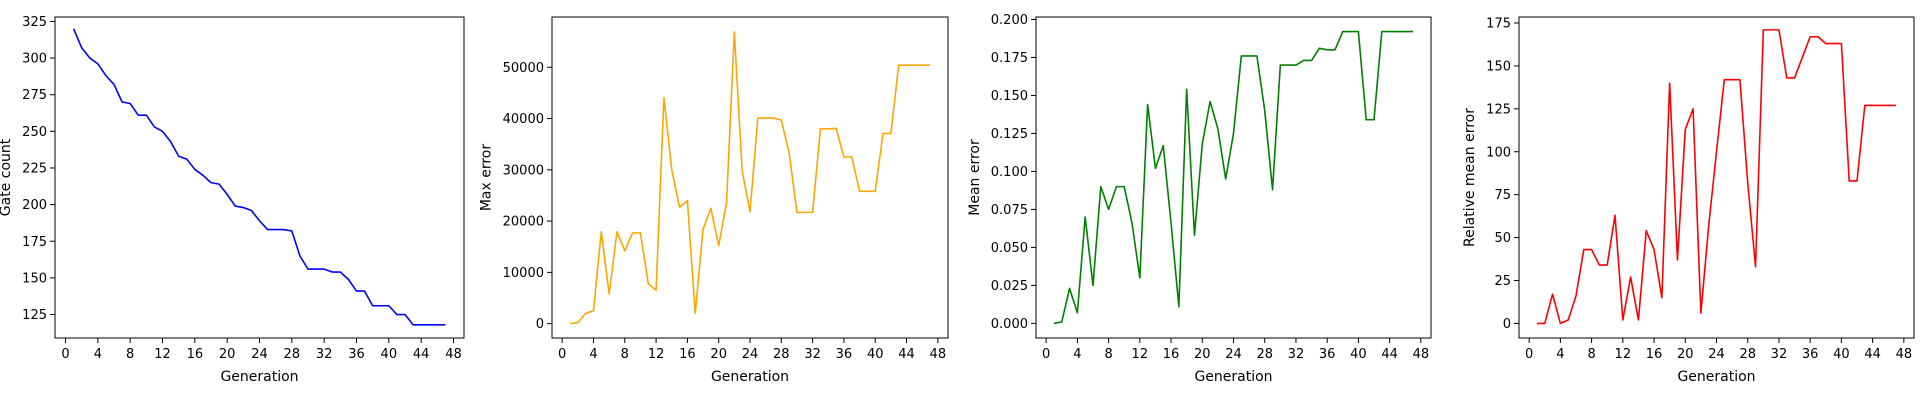 The height and width of the screenshot is (400, 1923). Describe the element at coordinates (1009, 172) in the screenshot. I see `y-tick-label: 0.100` at that location.